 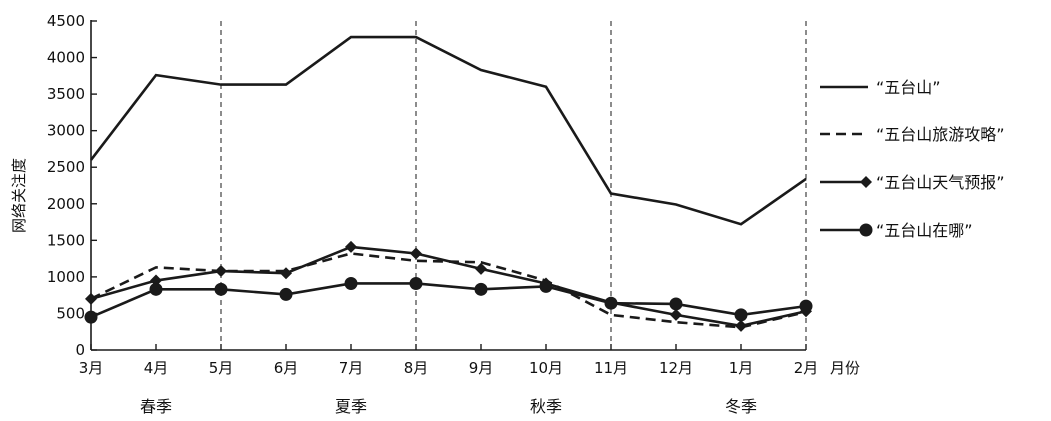 I want to click on legend-item-2: “五台山旅游攻略”, so click(x=912, y=134).